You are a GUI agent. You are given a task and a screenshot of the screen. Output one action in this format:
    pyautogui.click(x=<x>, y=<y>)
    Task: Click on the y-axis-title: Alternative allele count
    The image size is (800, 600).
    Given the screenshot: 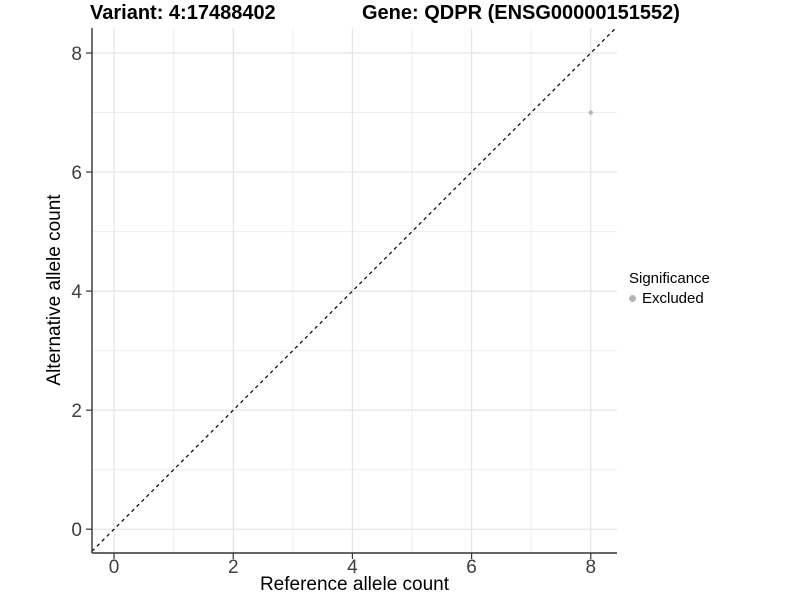 What is the action you would take?
    pyautogui.click(x=54, y=290)
    